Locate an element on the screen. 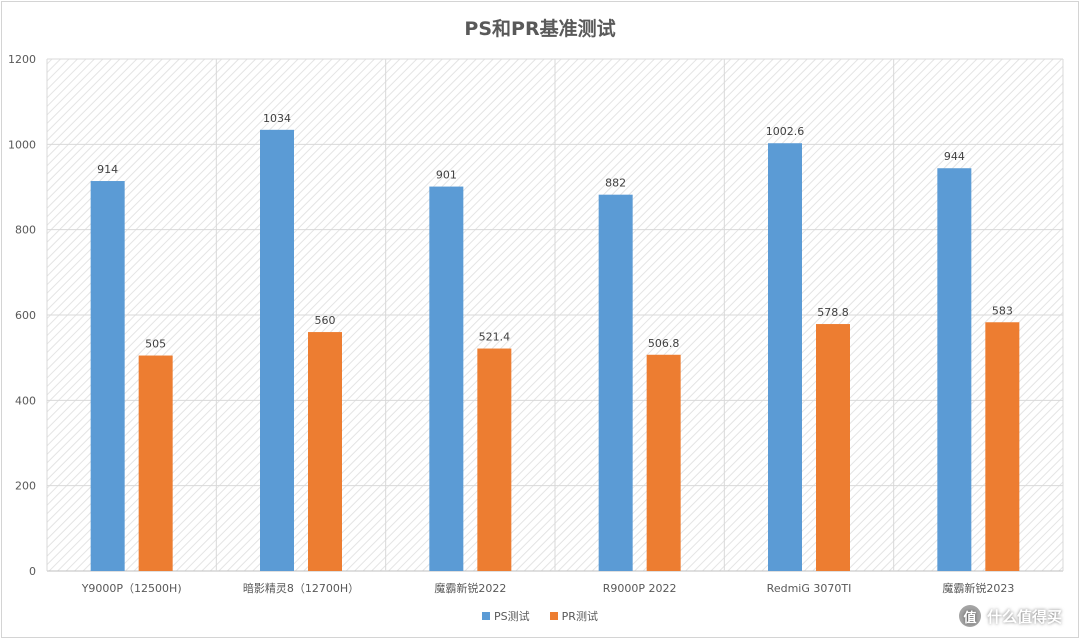  watermark: 值 什么值得买 is located at coordinates (1010, 616).